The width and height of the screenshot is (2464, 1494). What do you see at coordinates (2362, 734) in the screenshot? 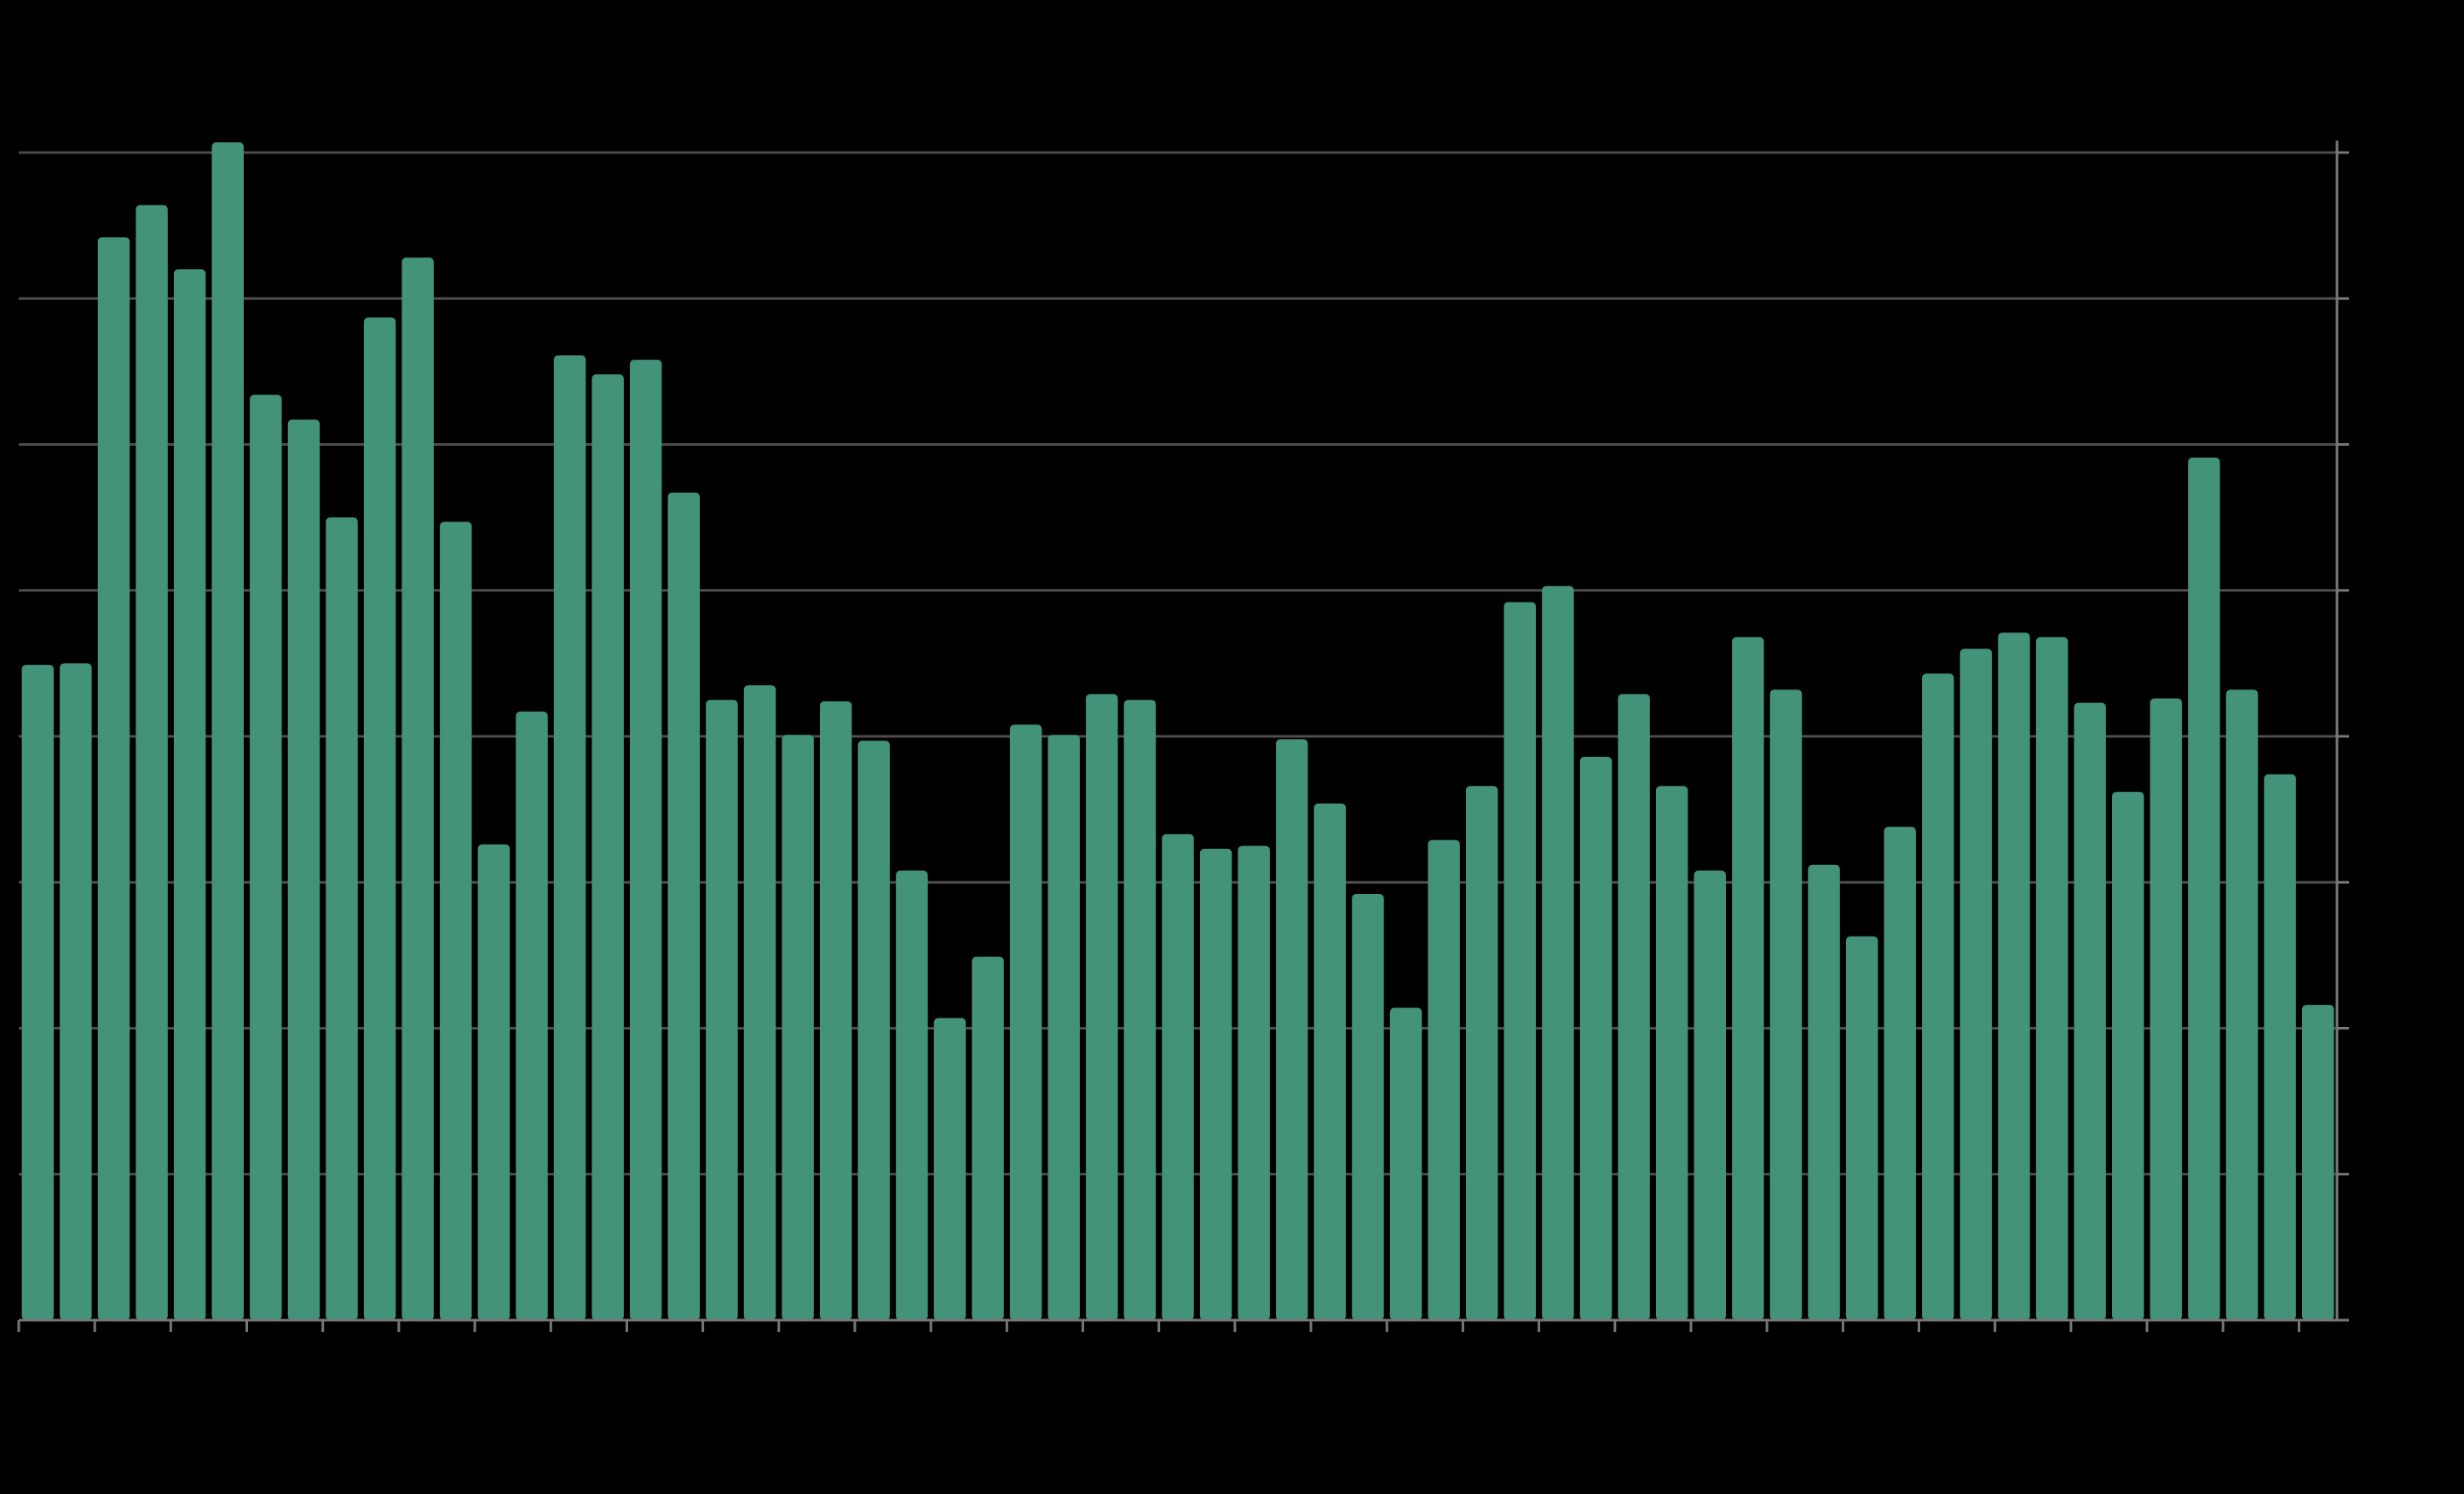
I see `y-tick-label: 4` at bounding box center [2362, 734].